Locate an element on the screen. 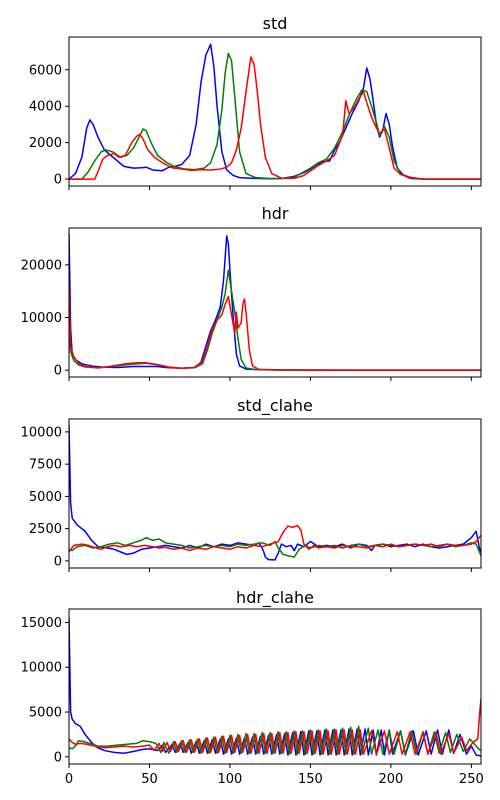  series-line-green is located at coordinates (275, 116).